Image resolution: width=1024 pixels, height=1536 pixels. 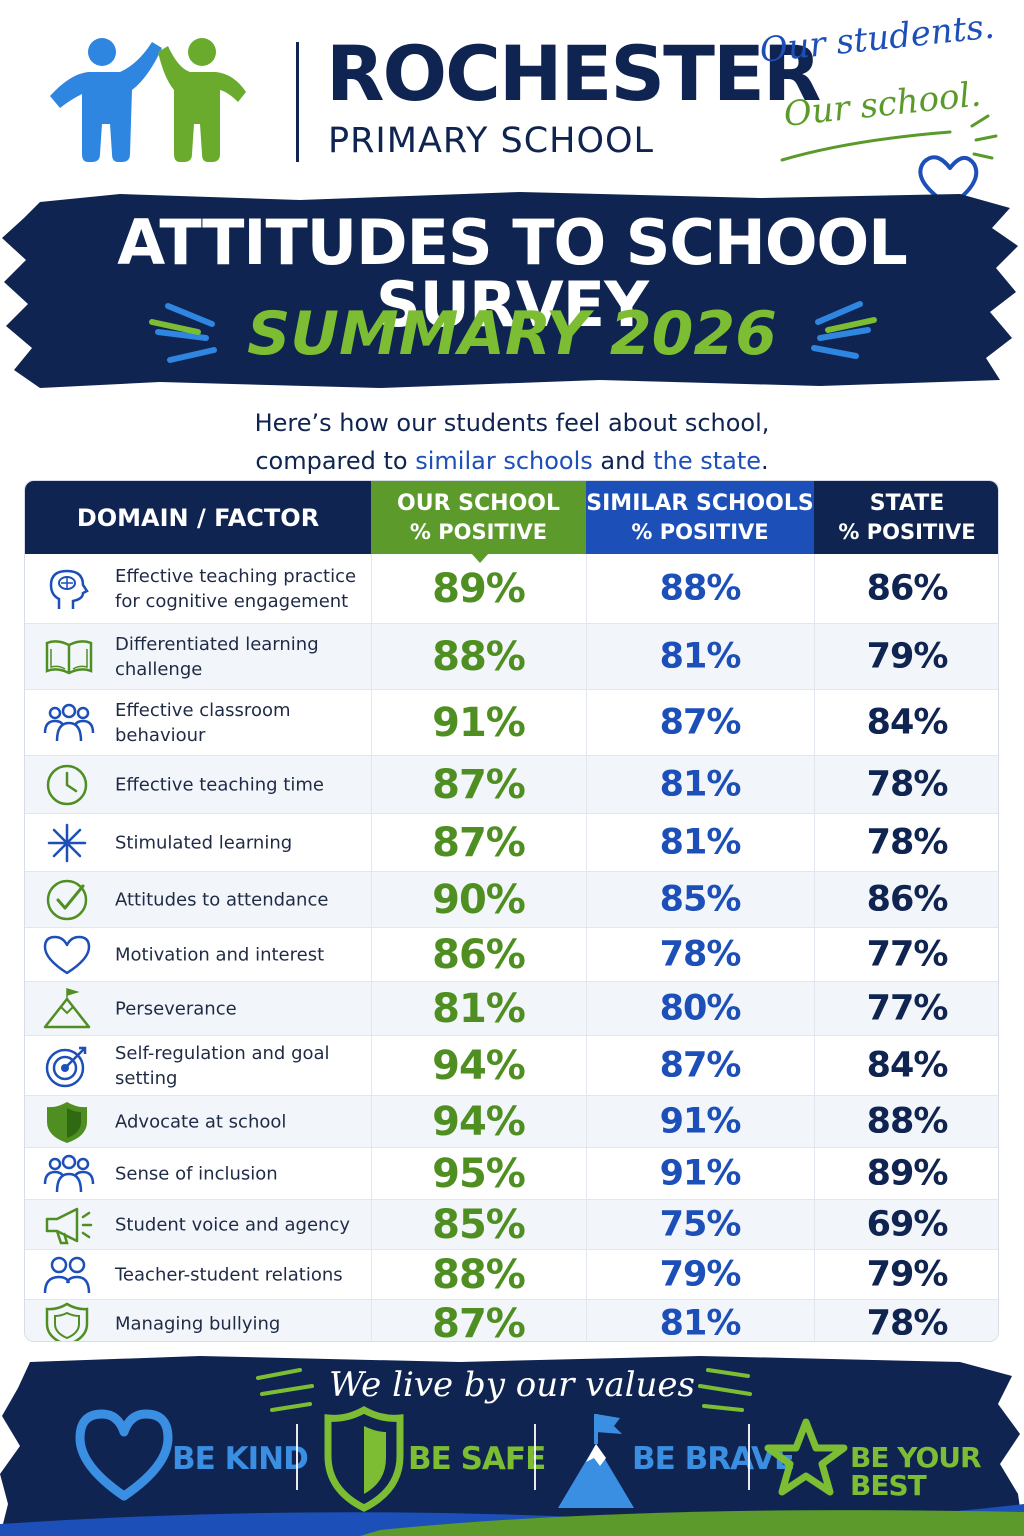 I want to click on target-icon, so click(x=69, y=1066).